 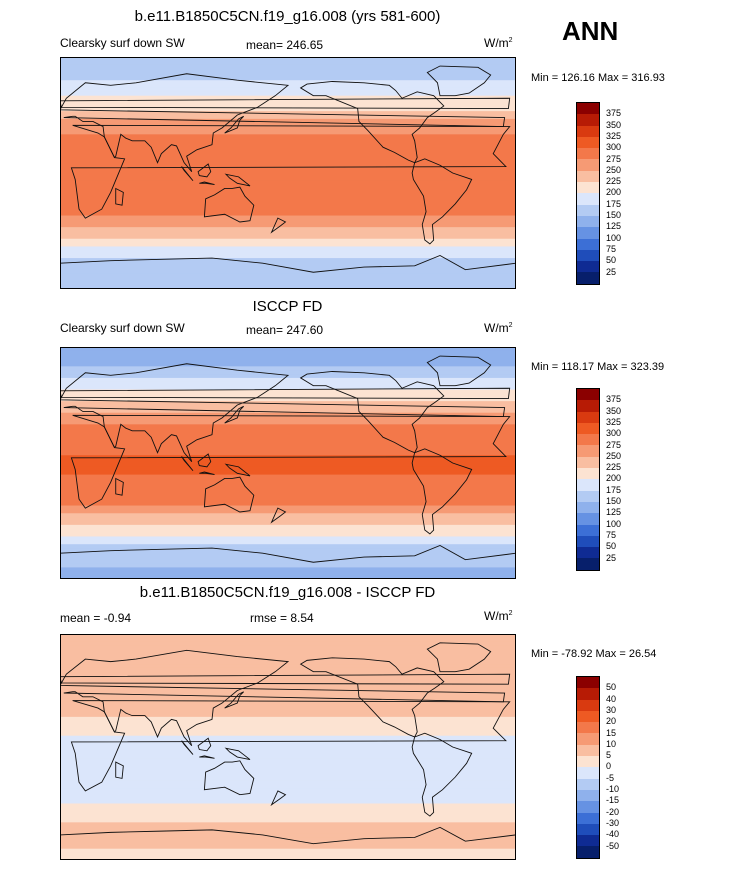 What do you see at coordinates (287, 306) in the screenshot?
I see `panel-2-title: ISCCP FD` at bounding box center [287, 306].